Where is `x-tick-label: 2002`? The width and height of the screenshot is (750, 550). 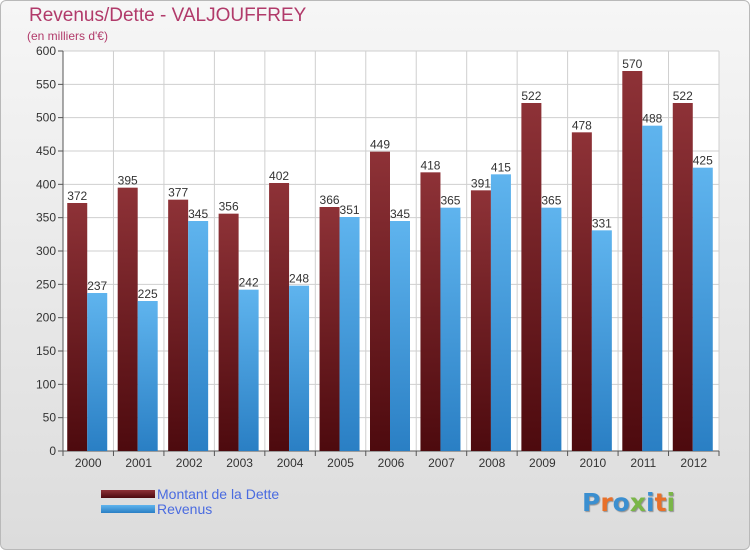 x-tick-label: 2002 is located at coordinates (189, 463).